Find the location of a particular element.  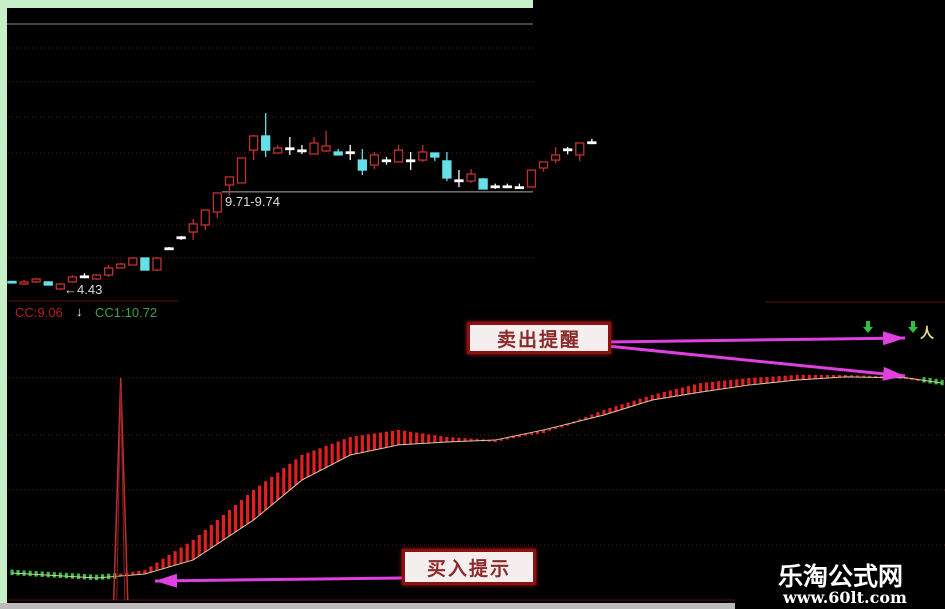

sell-arrow-curve is located at coordinates (756, 361).